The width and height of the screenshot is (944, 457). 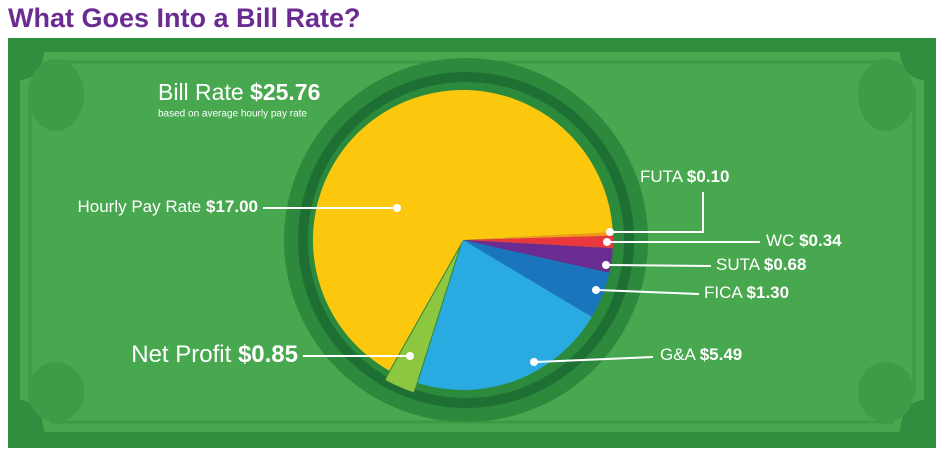 What do you see at coordinates (139, 206) in the screenshot?
I see `slice-name: Hourly Pay Rate` at bounding box center [139, 206].